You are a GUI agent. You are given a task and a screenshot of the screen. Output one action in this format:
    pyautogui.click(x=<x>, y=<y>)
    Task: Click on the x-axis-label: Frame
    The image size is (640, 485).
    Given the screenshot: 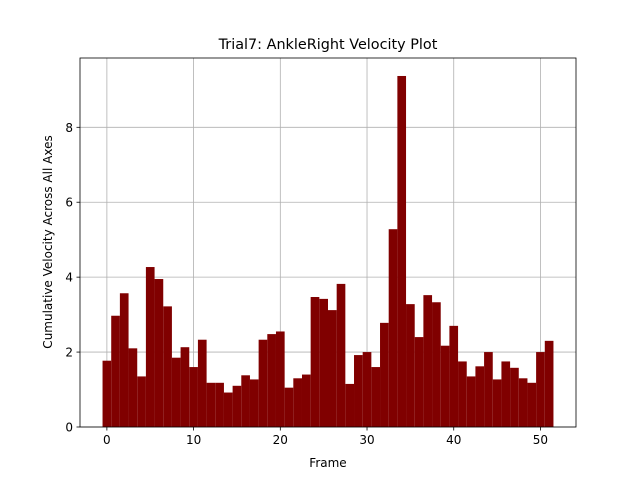 What is the action you would take?
    pyautogui.click(x=327, y=463)
    